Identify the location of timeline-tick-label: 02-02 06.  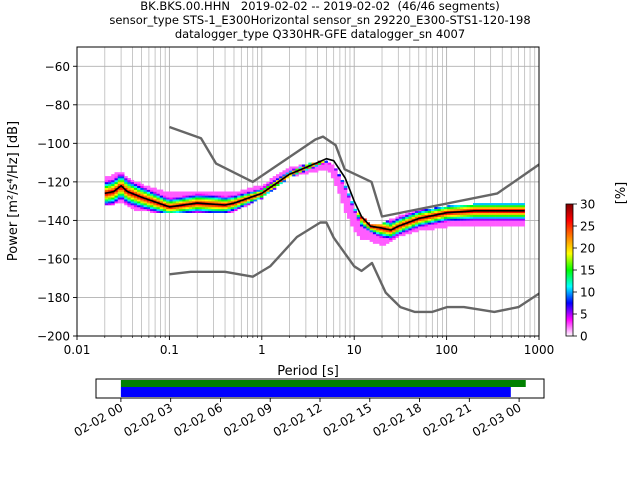
(198, 419).